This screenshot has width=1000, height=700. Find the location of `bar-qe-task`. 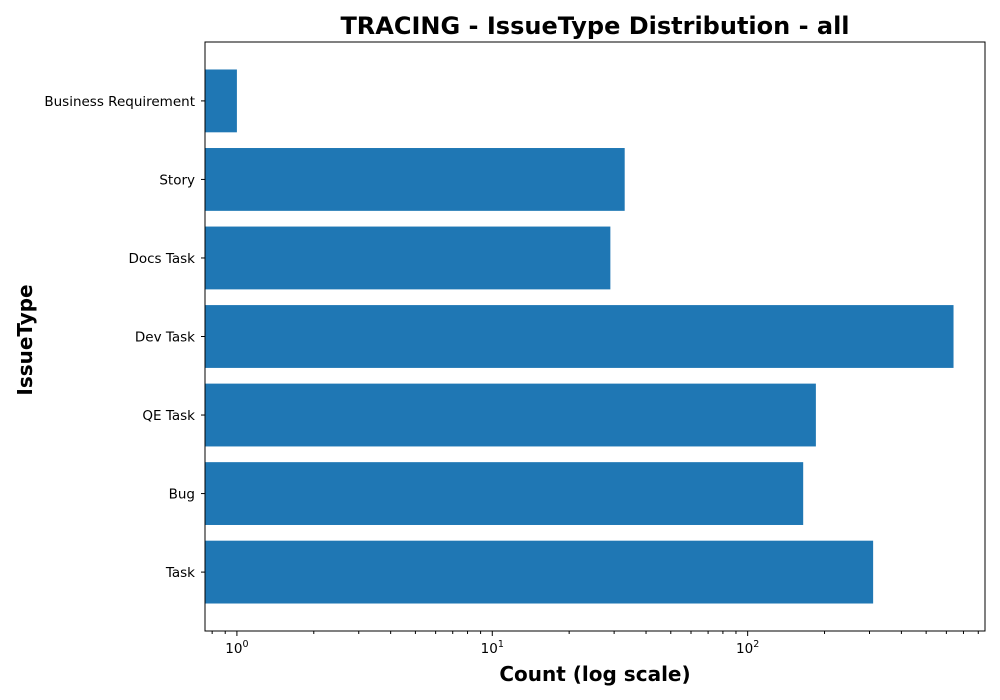

bar-qe-task is located at coordinates (510, 415).